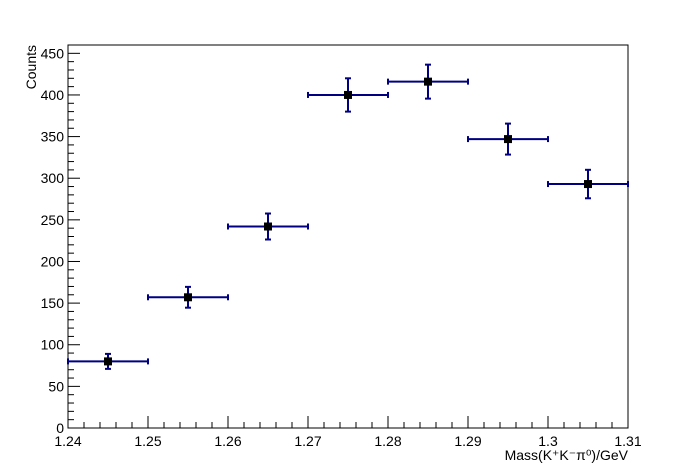 This screenshot has height=476, width=698. I want to click on y-tick-label: 0, so click(60, 428).